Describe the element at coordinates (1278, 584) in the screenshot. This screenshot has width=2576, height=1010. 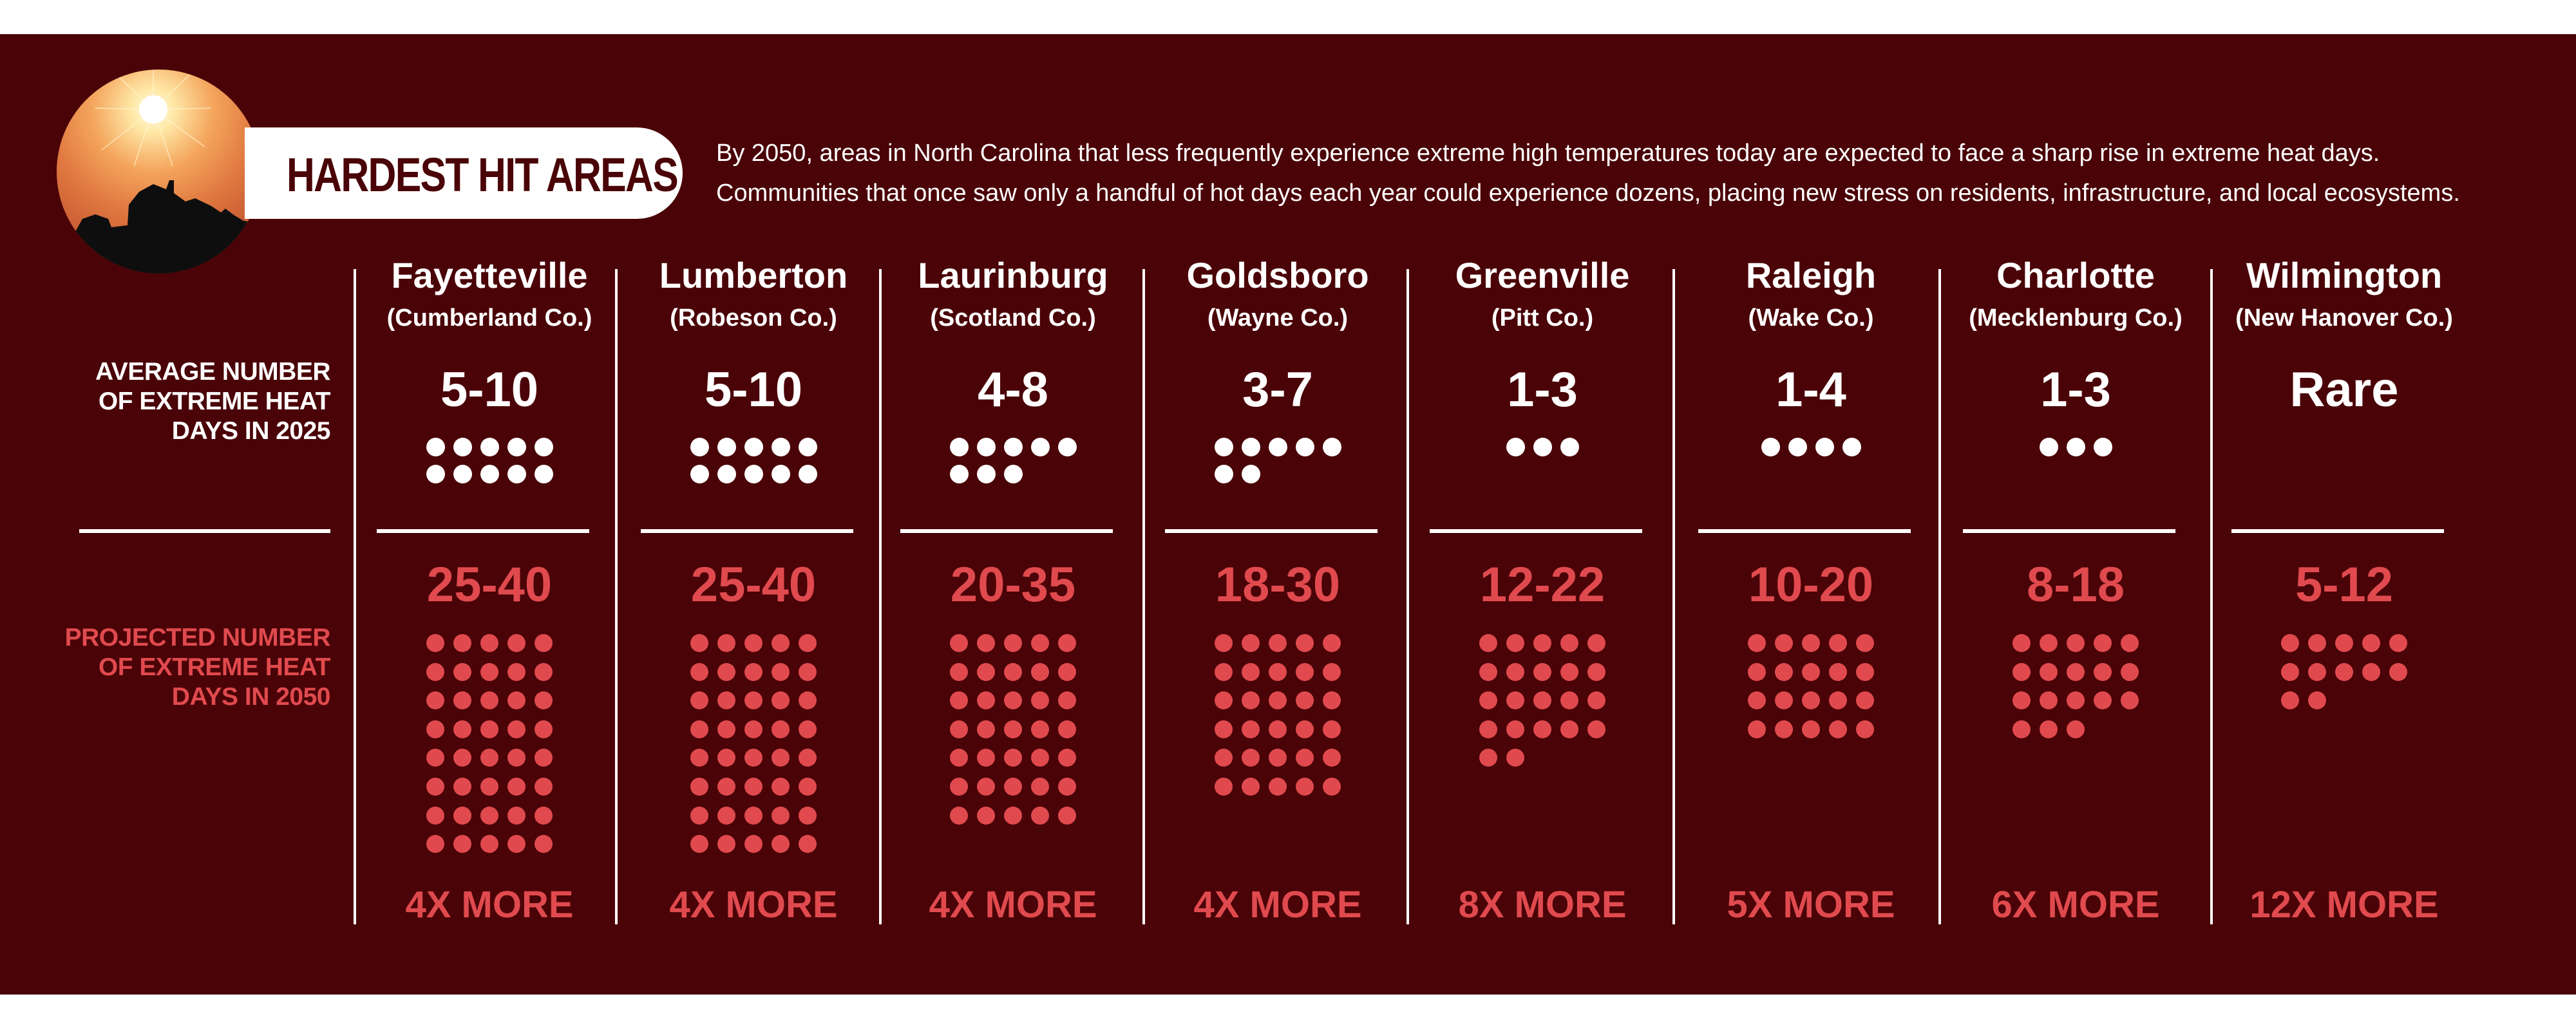
I see `projected-days-range: 18-30` at that location.